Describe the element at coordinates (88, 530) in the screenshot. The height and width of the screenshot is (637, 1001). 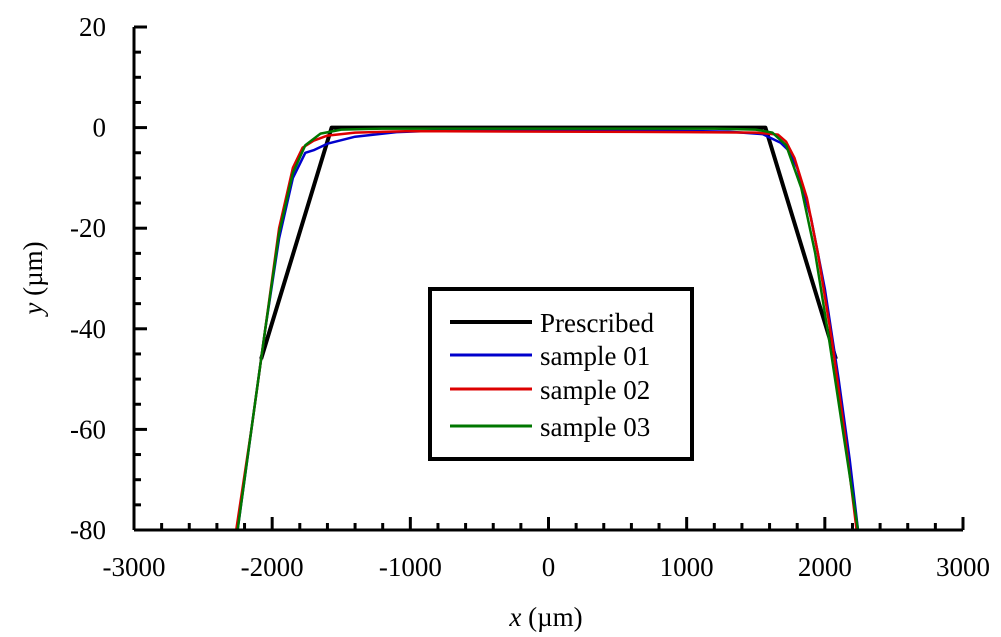
I see `y-tick-label: -80` at that location.